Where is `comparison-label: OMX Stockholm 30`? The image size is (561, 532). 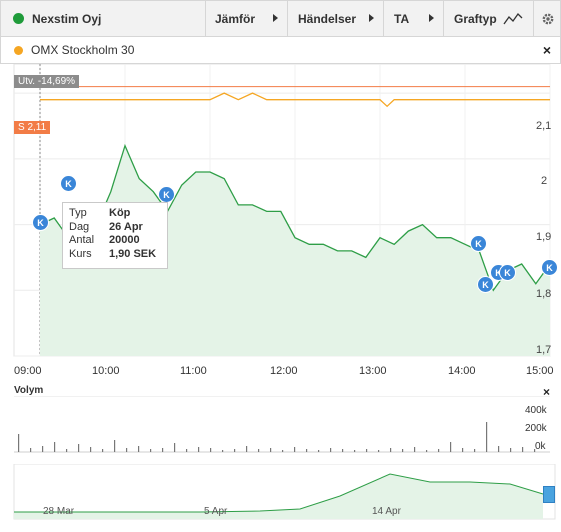 comparison-label: OMX Stockholm 30 is located at coordinates (83, 50).